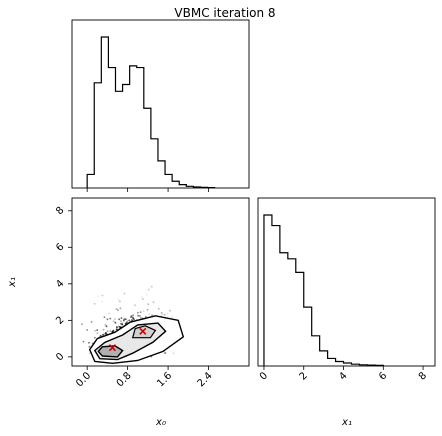 Image resolution: width=442 pixels, height=436 pixels. What do you see at coordinates (83, 379) in the screenshot?
I see `joint-x-tick-label: 0.0` at bounding box center [83, 379].